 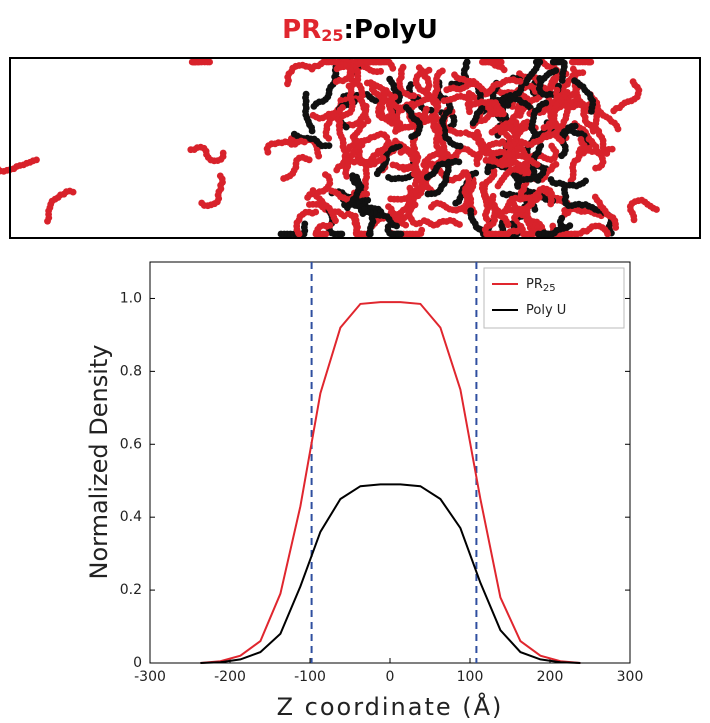 What do you see at coordinates (391, 30) in the screenshot?
I see `title-suffix: :PolyU` at bounding box center [391, 30].